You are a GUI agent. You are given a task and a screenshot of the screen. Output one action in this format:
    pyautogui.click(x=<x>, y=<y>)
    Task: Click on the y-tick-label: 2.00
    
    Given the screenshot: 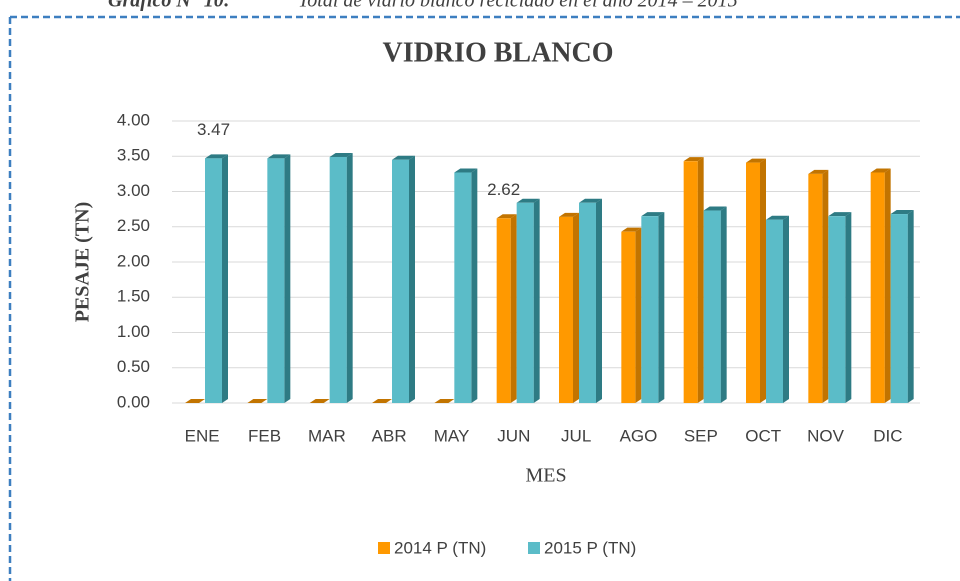 What is the action you would take?
    pyautogui.click(x=133, y=260)
    